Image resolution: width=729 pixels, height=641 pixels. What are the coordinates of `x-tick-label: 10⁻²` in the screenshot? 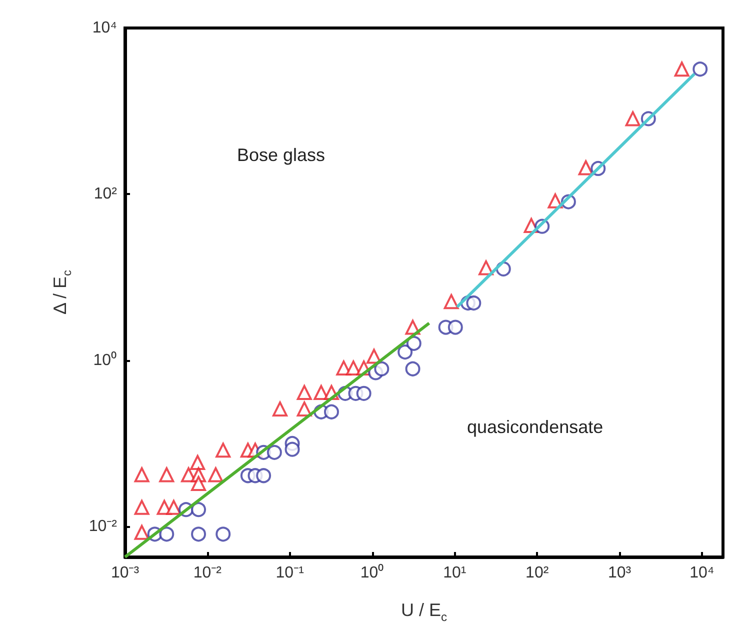 It's located at (207, 573).